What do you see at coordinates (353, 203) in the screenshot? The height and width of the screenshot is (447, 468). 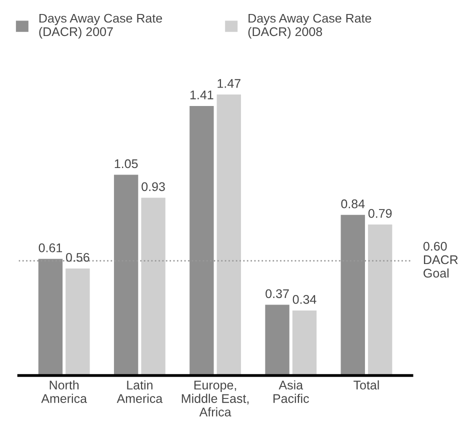 I see `data-label: 0.84` at bounding box center [353, 203].